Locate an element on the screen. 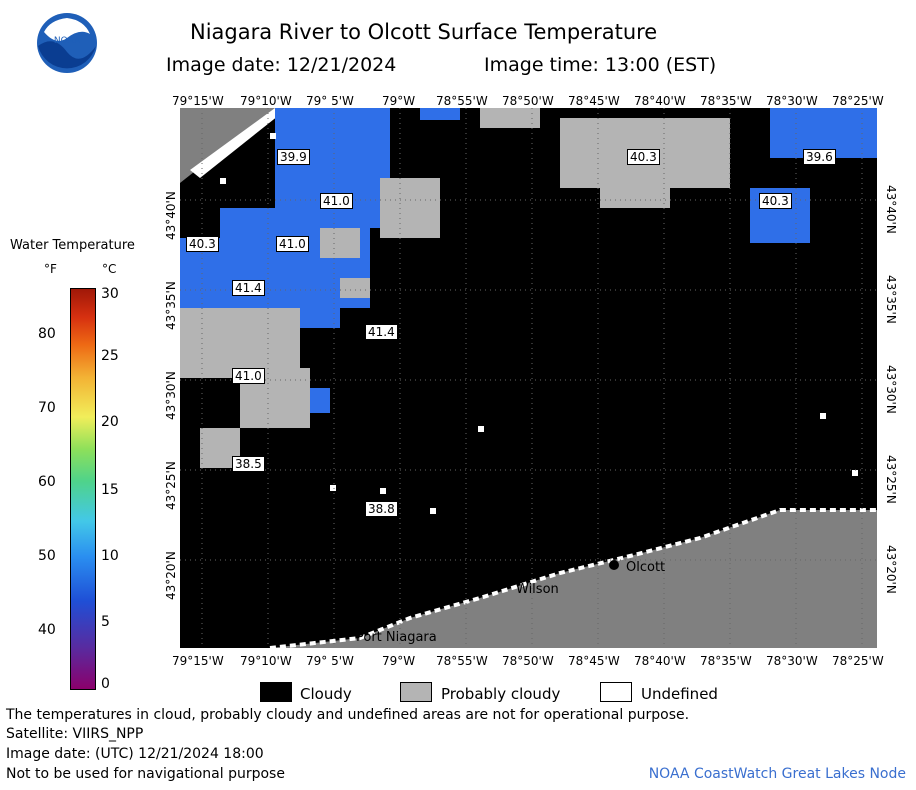  c-tick: 30 is located at coordinates (110, 294).